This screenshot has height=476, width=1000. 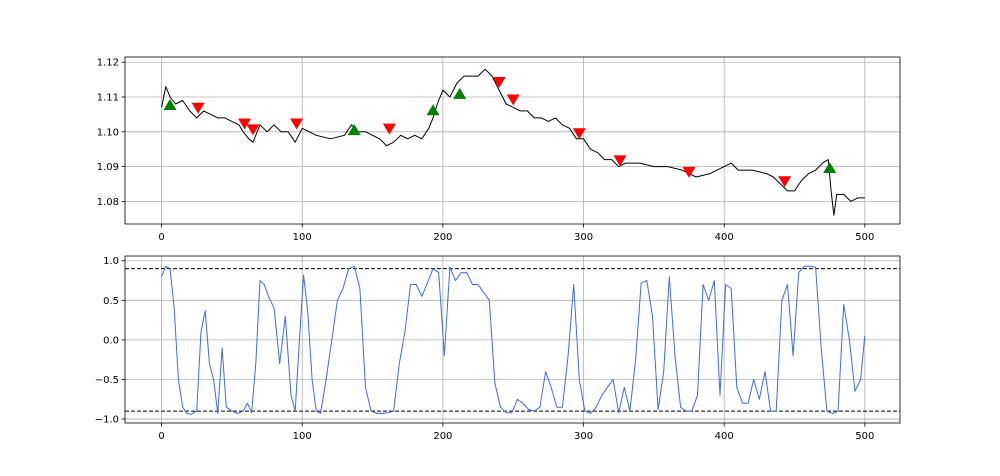 I want to click on oscillator-x-tick-label: 300, so click(x=583, y=436).